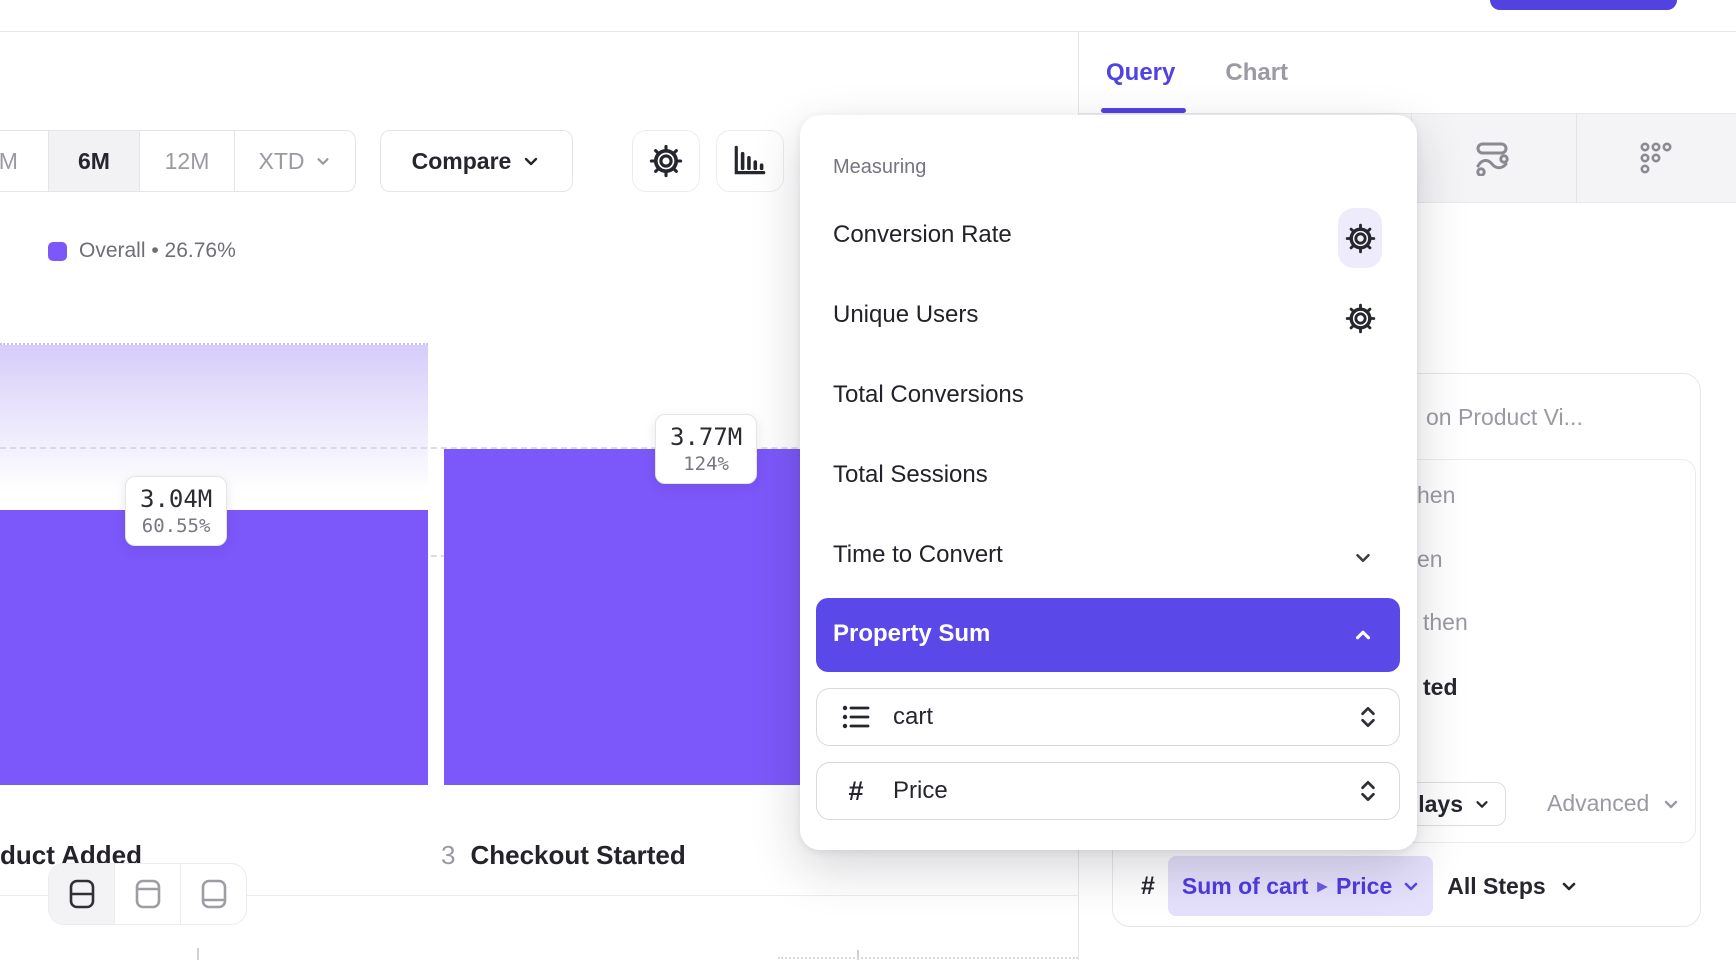 The image size is (1736, 960). What do you see at coordinates (1496, 885) in the screenshot?
I see `all-steps-label: All Steps` at bounding box center [1496, 885].